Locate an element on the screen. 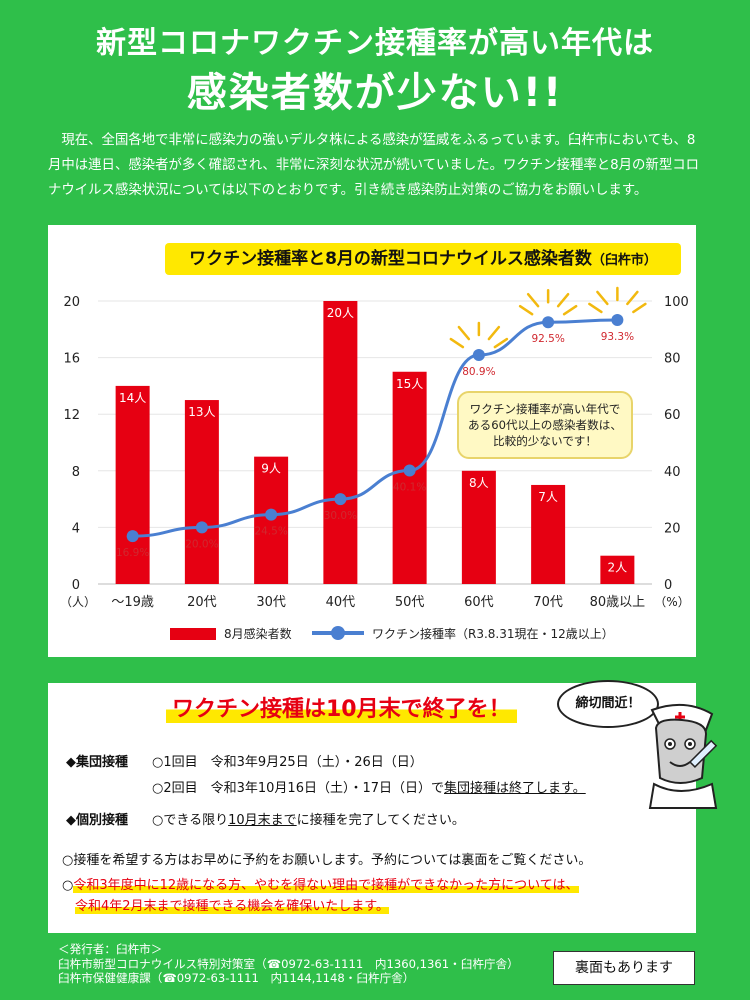 This screenshot has height=1000, width=750. vaccination-rate-line is located at coordinates (375, 428).